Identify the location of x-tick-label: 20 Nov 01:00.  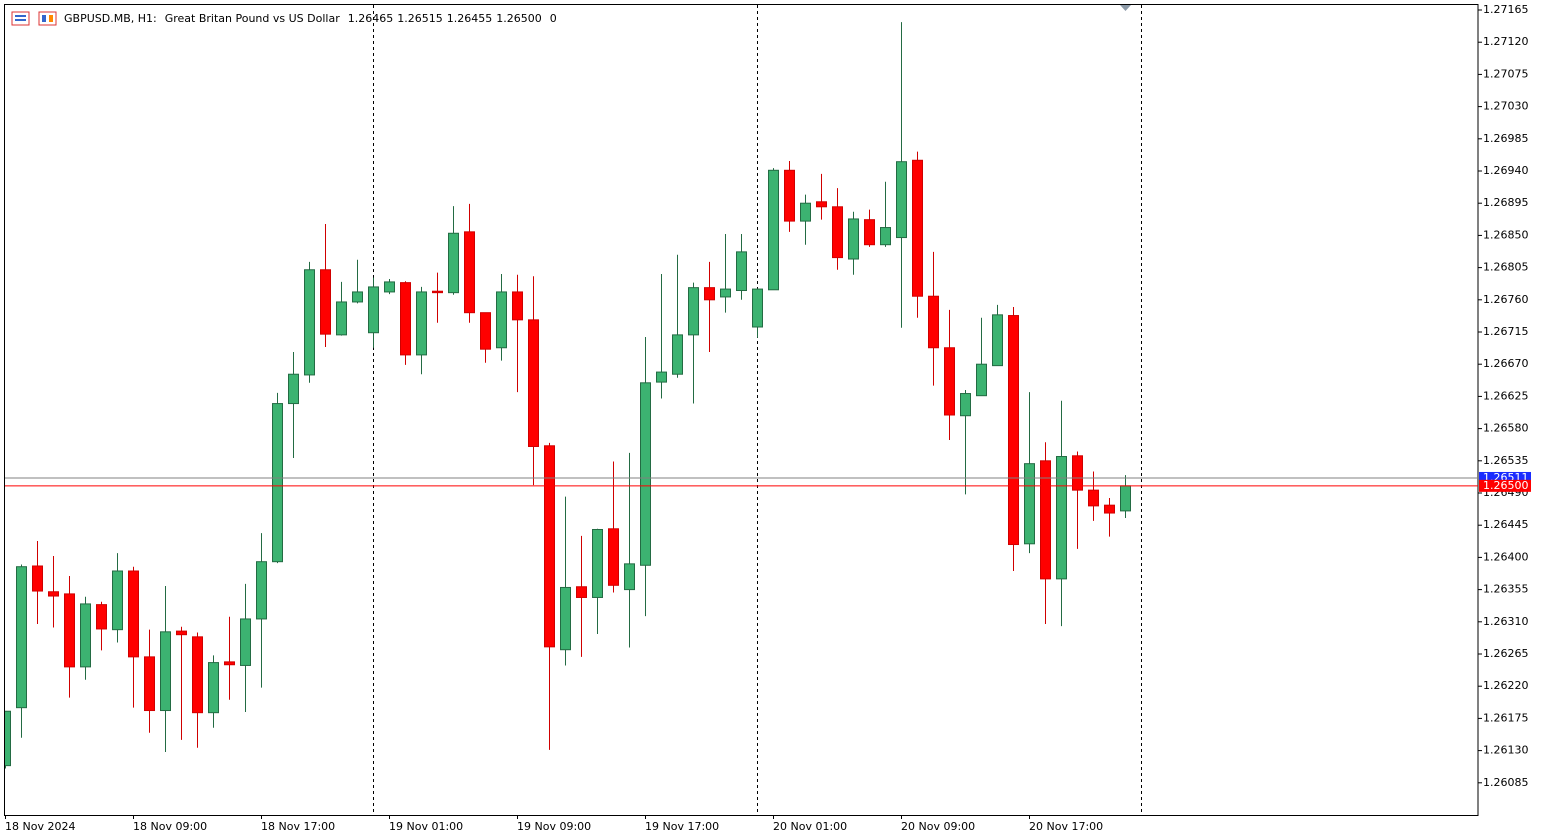
(810, 826).